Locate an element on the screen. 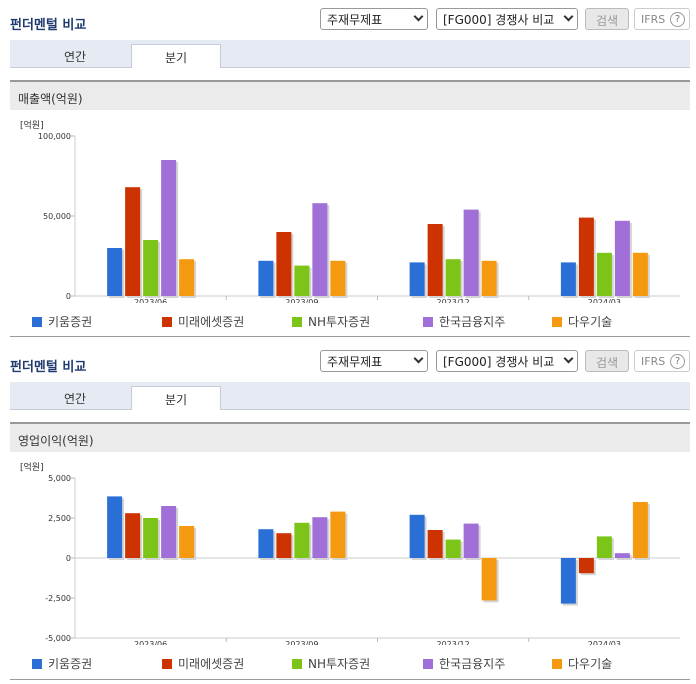 The height and width of the screenshot is (684, 696). legend-label: 한국금융지주 is located at coordinates (472, 322).